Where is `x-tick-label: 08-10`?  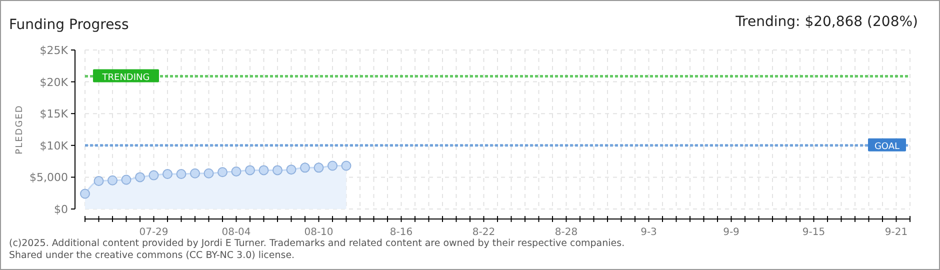 x-tick-label: 08-10 is located at coordinates (319, 232).